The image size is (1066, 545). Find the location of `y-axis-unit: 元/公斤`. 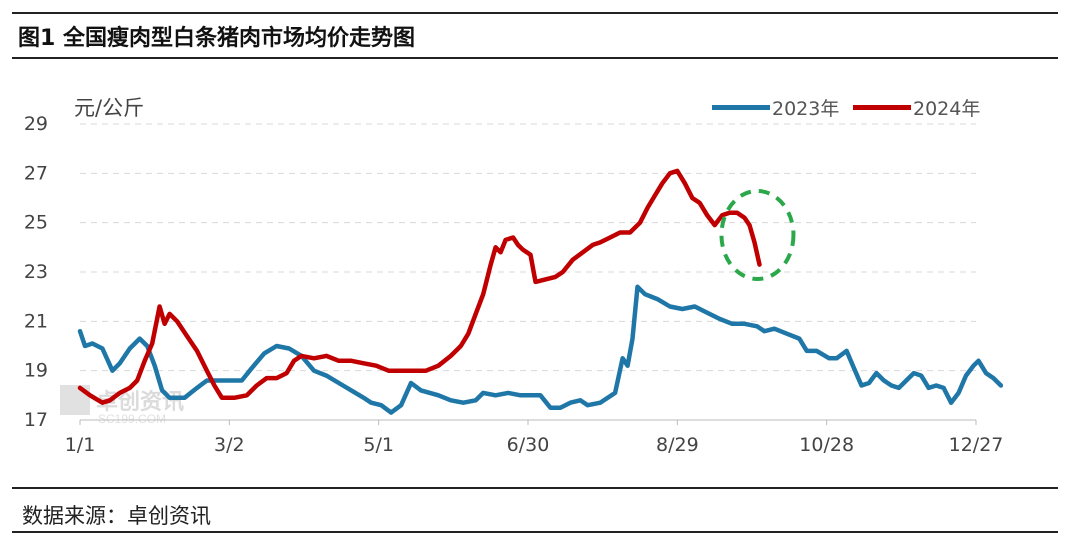

y-axis-unit: 元/公斤 is located at coordinates (109, 108).